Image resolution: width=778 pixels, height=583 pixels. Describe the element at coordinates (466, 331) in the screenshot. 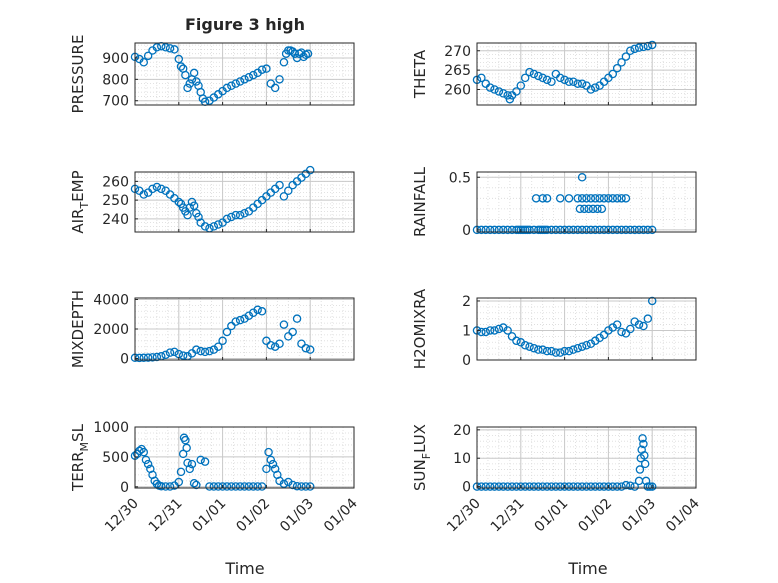

I see `y-tick-label: 1` at that location.